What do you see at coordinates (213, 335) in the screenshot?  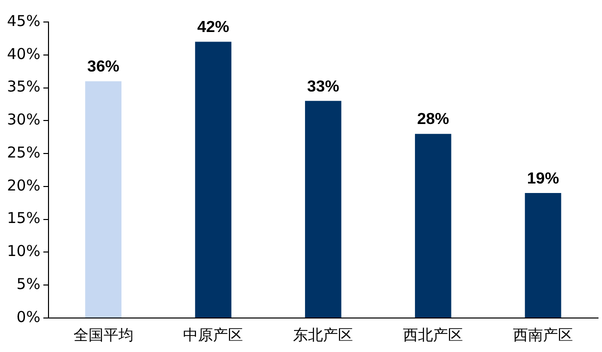 I see `x-tick-label: 中原产区` at bounding box center [213, 335].